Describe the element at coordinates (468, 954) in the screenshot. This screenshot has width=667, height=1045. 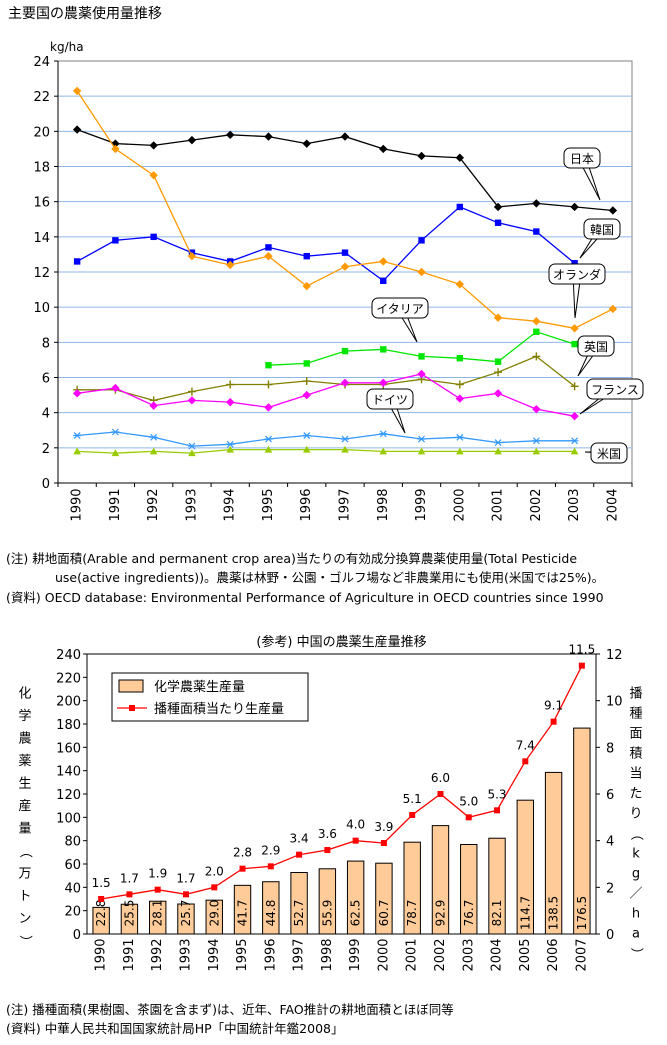
I see `x-tick-label: 2003` at that location.